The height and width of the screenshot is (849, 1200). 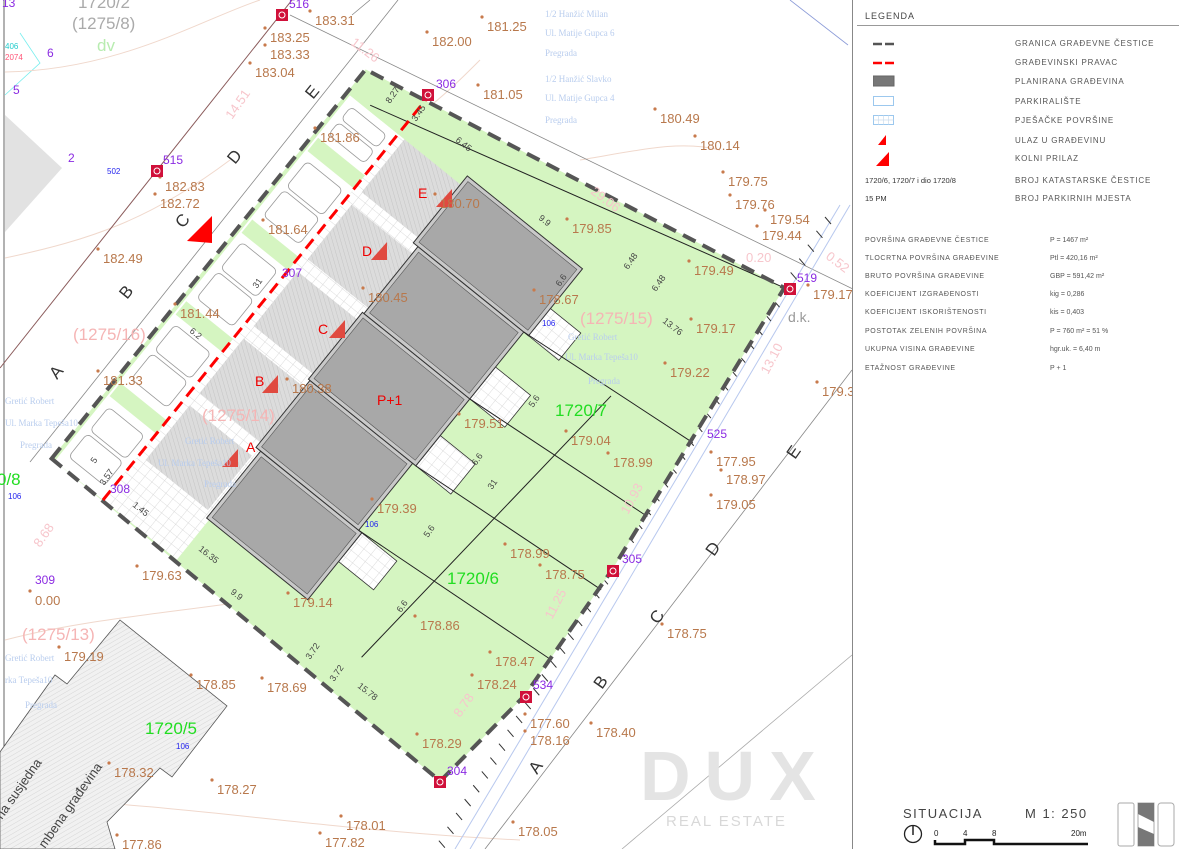 I want to click on elevation-label: 181.44, so click(x=200, y=313).